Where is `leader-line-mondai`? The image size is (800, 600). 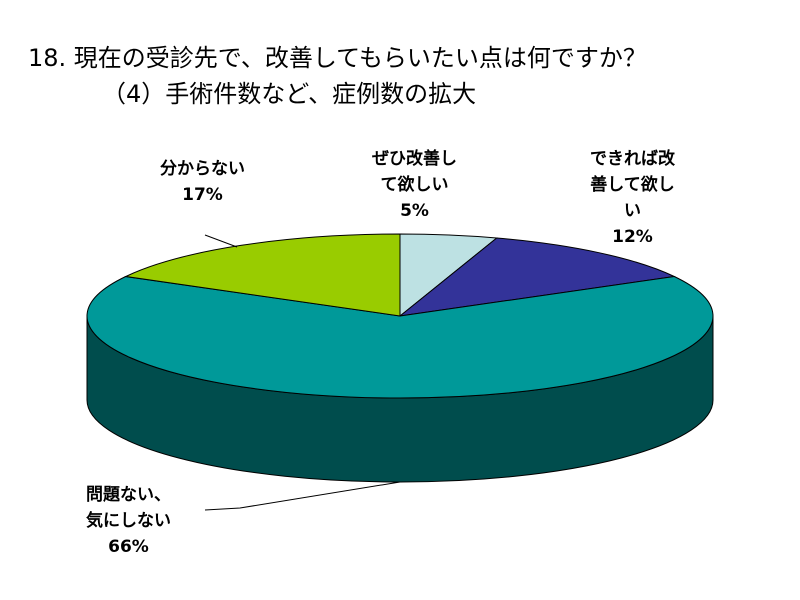
leader-line-mondai is located at coordinates (302, 496).